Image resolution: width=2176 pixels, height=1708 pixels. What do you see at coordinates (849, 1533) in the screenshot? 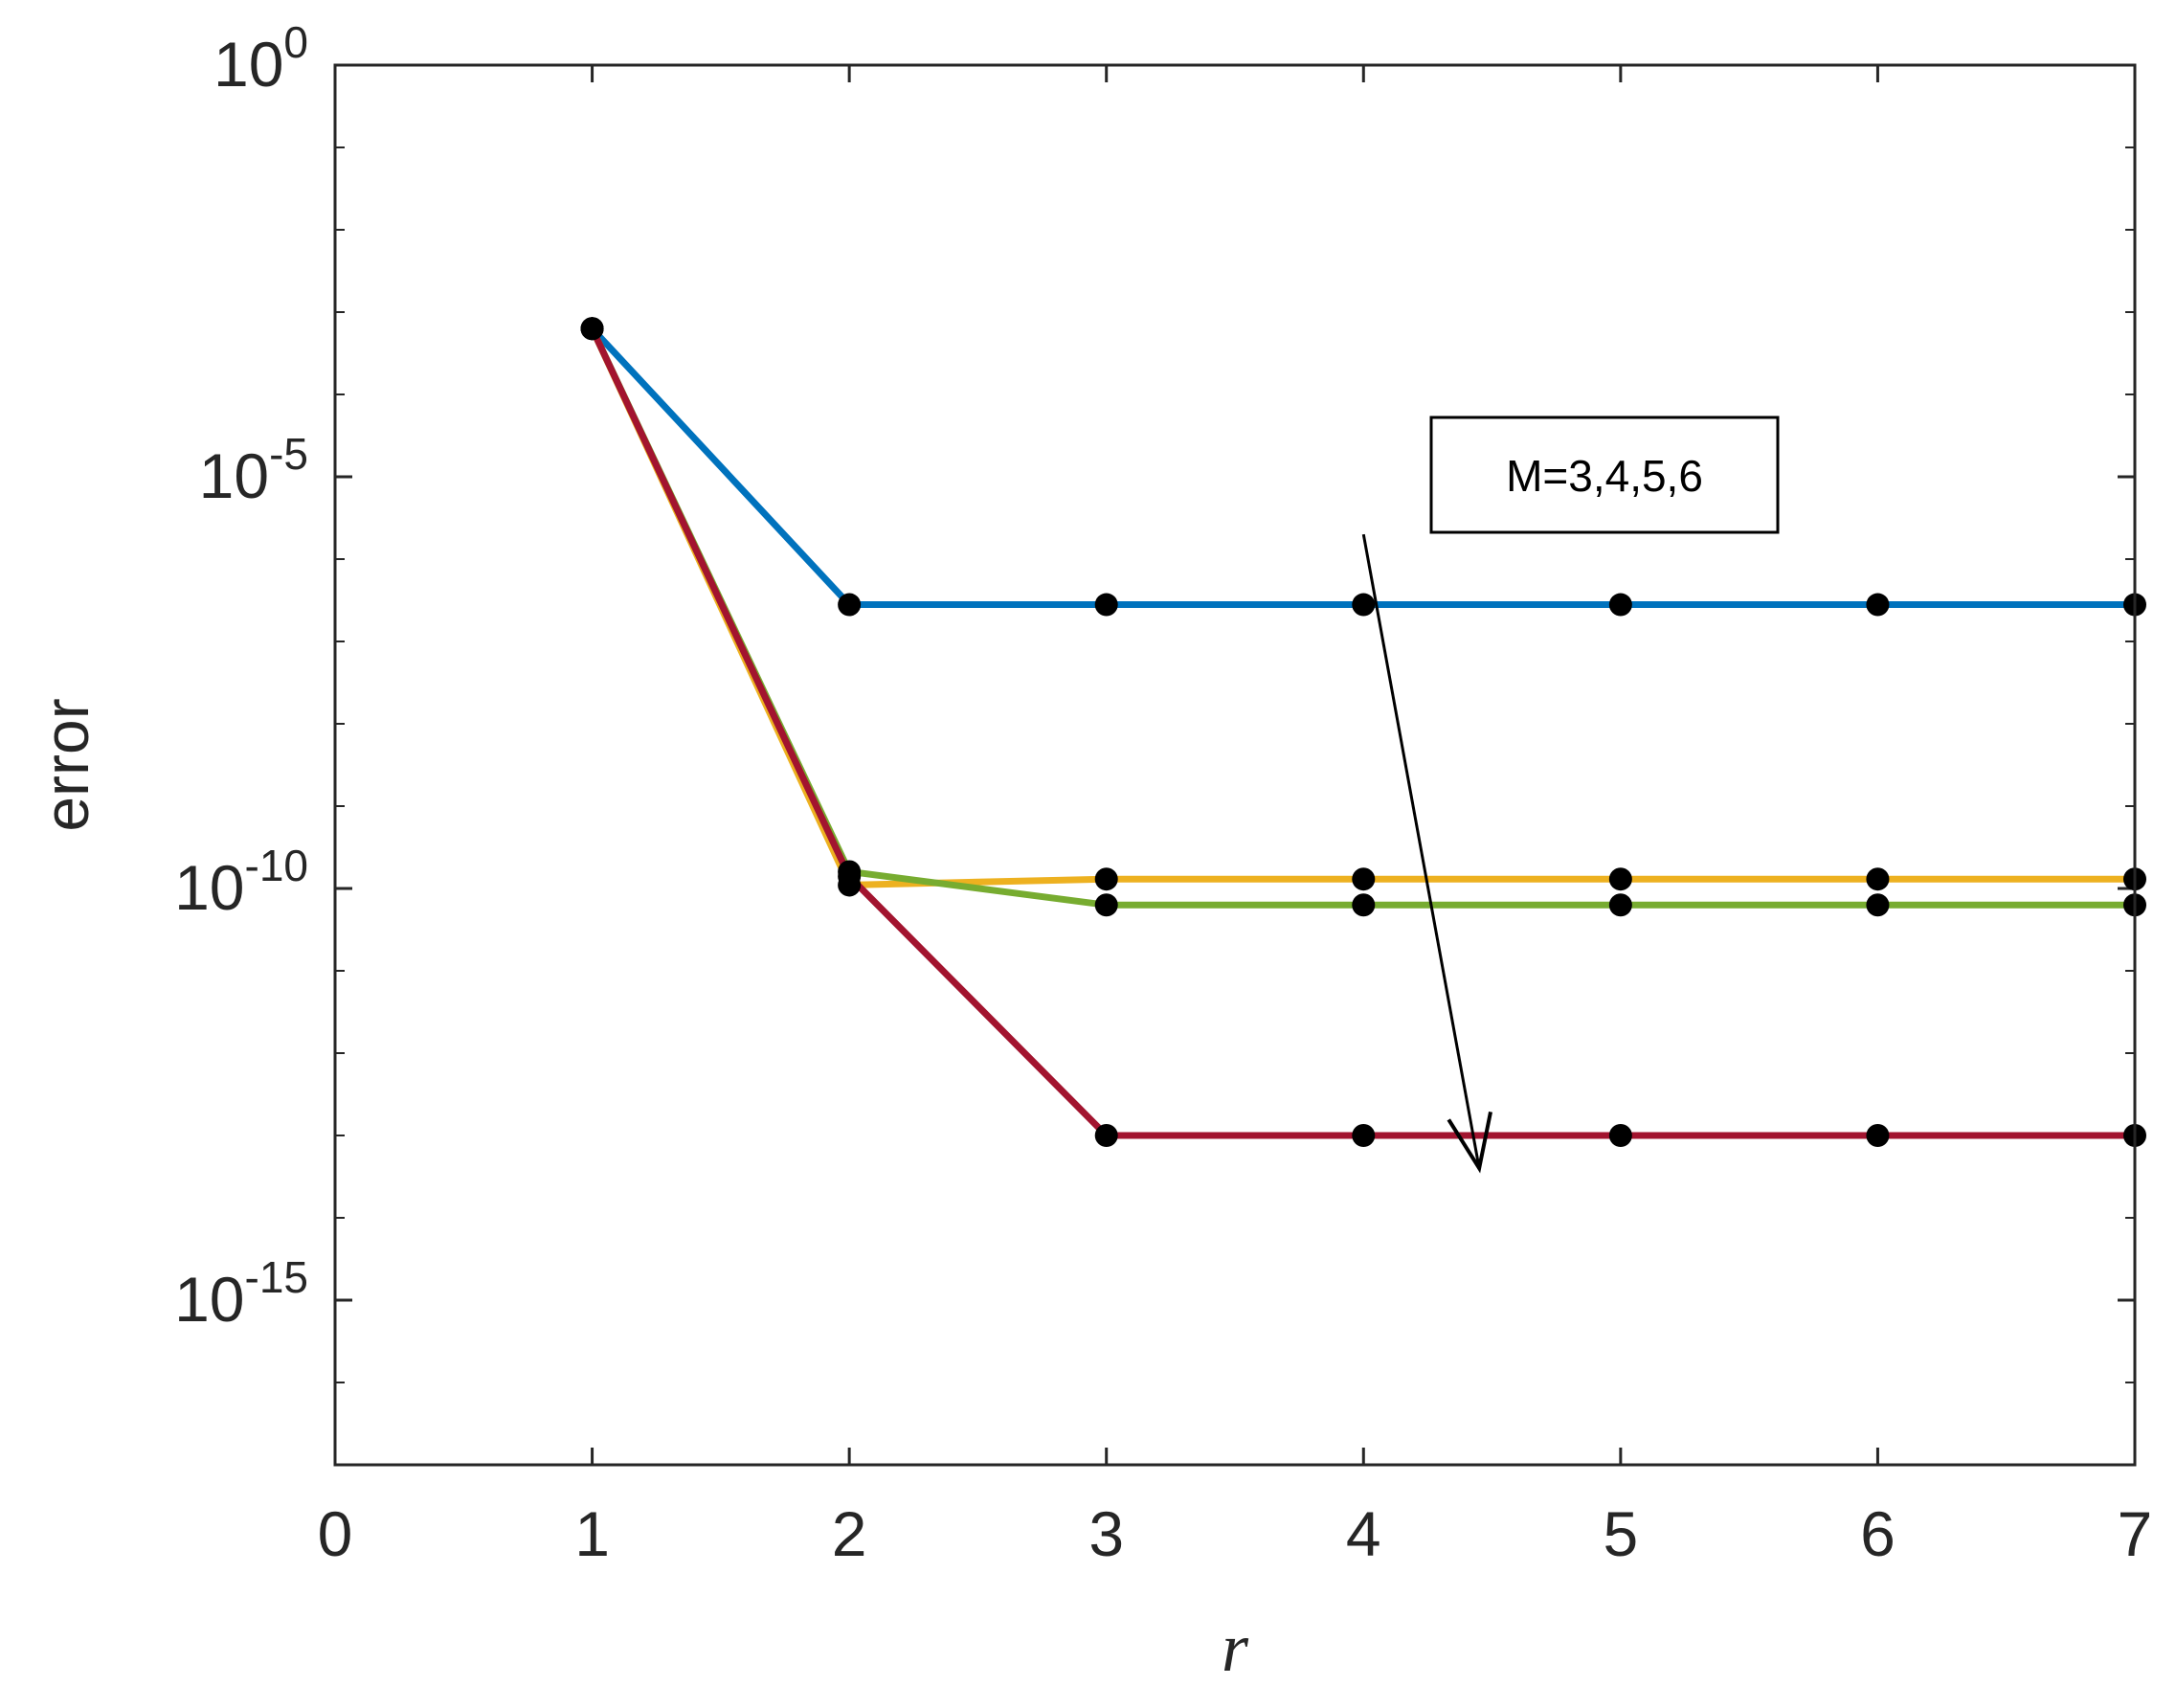
I see `x-tick-label: 2` at bounding box center [849, 1533].